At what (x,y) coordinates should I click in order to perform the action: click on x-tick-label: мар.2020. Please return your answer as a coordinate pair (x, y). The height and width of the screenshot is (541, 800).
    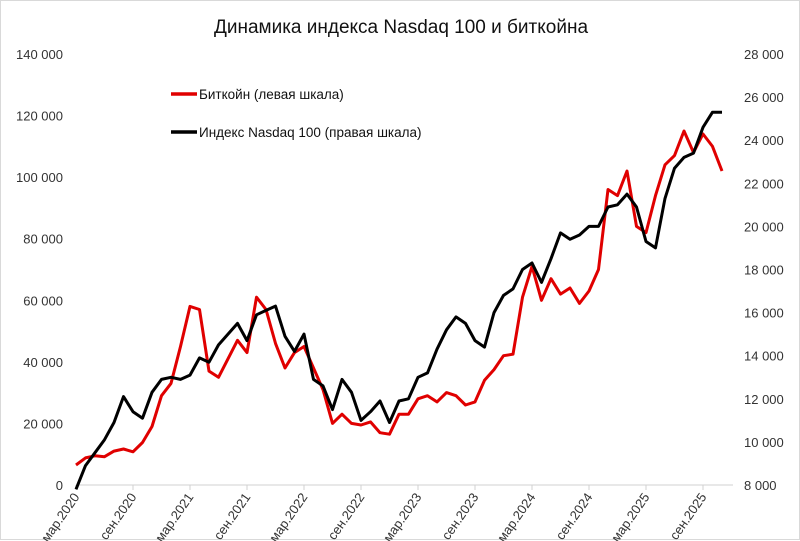
    Looking at the image, I should click on (60, 515).